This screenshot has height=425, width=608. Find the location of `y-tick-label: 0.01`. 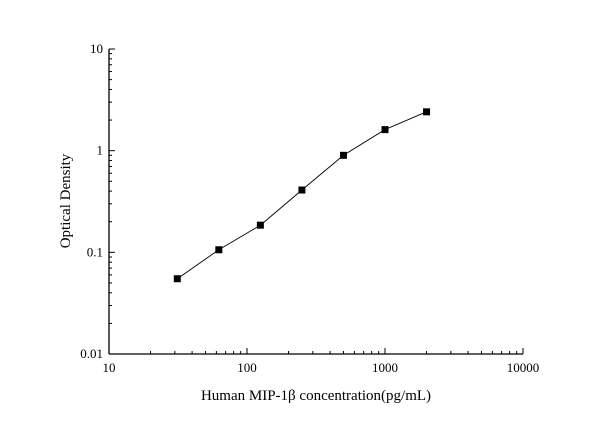

y-tick-label: 0.01 is located at coordinates (91, 353).